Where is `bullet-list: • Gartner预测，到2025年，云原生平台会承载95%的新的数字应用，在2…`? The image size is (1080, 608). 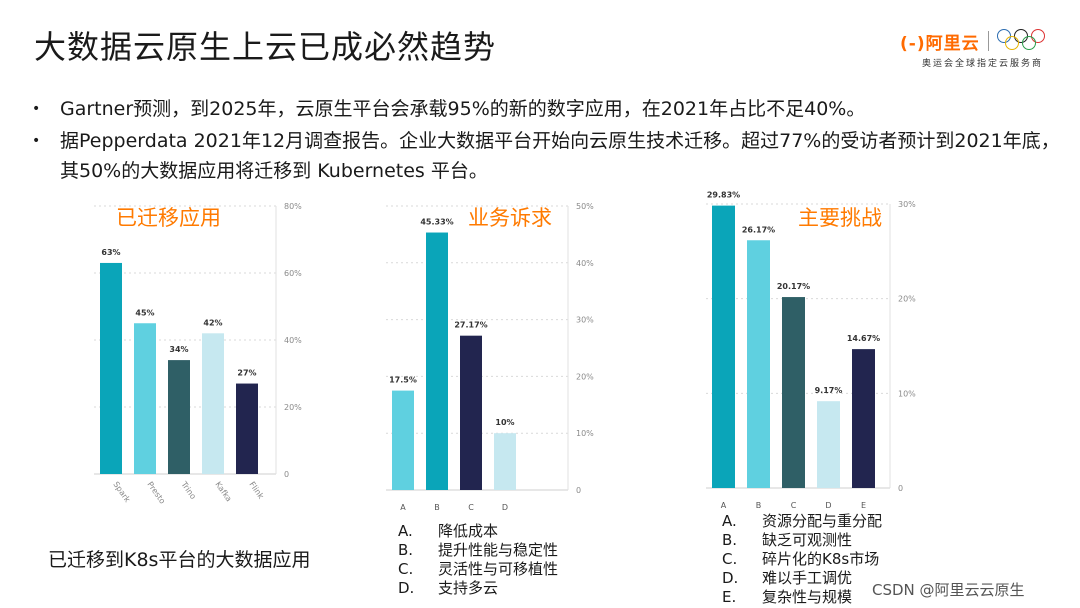
bullet-list: • Gartner预测，到2025年，云原生平台会承载95%的新的数字应用，在2… is located at coordinates (550, 141).